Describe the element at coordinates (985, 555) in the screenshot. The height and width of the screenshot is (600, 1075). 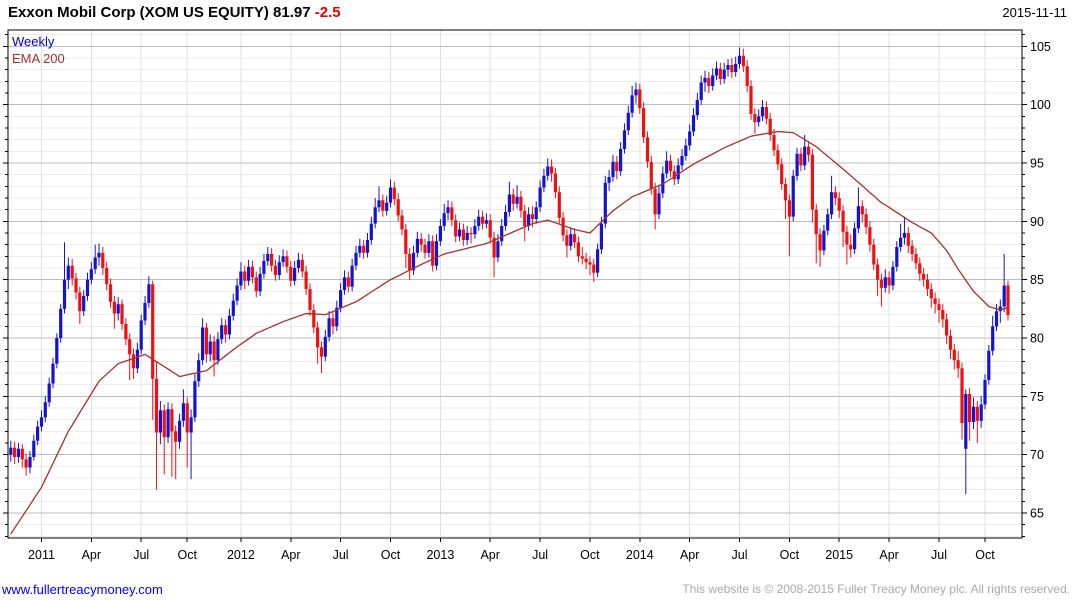
I see `x-axis-label: Oct` at that location.